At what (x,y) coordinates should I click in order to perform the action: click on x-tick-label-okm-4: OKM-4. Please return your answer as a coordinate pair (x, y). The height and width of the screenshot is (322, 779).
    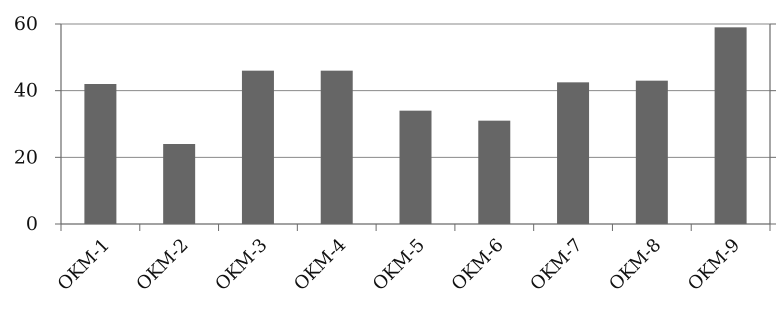
    Looking at the image, I should click on (320, 265).